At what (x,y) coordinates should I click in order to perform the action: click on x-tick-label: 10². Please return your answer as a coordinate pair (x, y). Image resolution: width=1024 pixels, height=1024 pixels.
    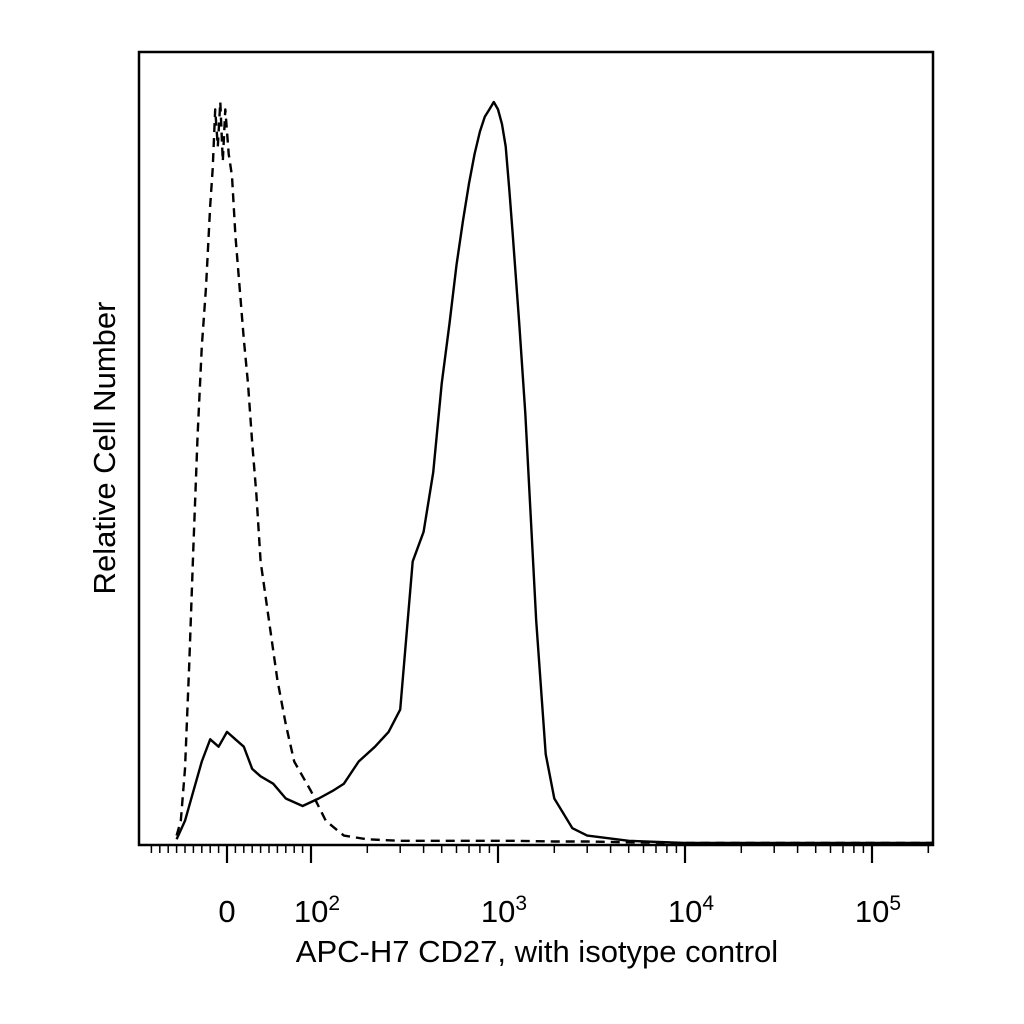
    Looking at the image, I should click on (317, 910).